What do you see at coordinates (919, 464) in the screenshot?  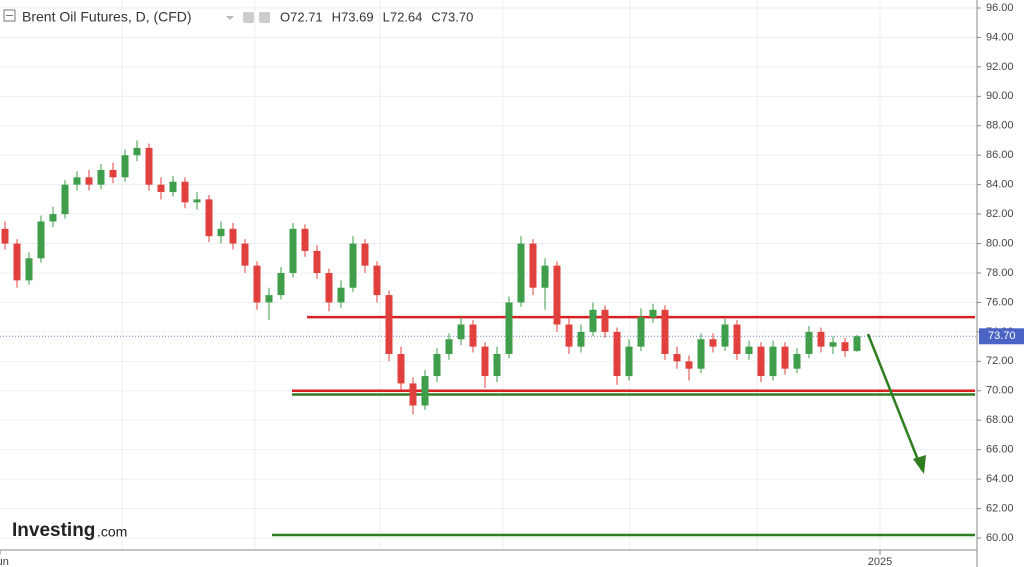 I see `forecast-arrowhead` at bounding box center [919, 464].